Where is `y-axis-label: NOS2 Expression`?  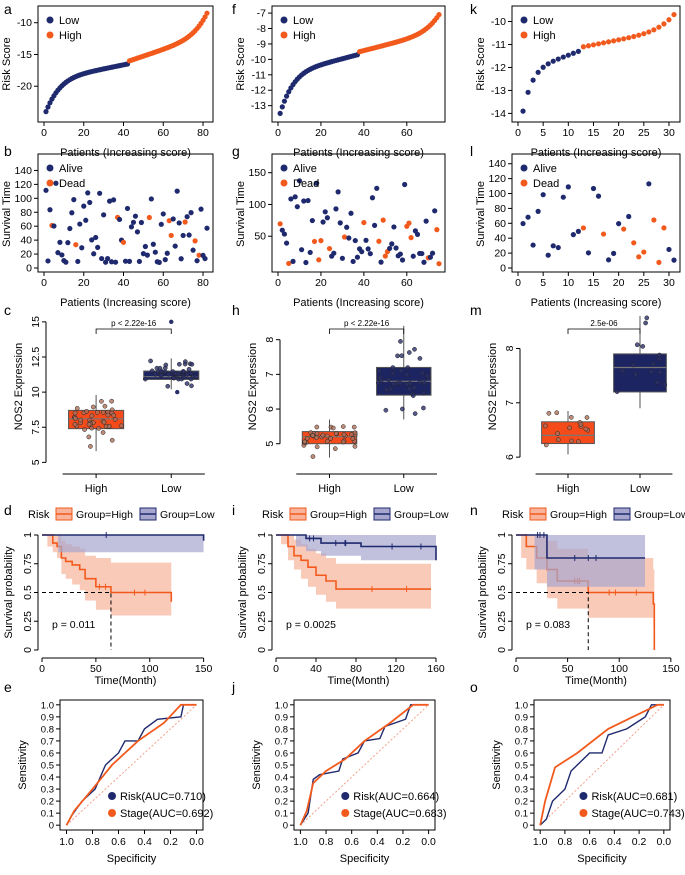 y-axis-label: NOS2 Expression is located at coordinates (19, 386).